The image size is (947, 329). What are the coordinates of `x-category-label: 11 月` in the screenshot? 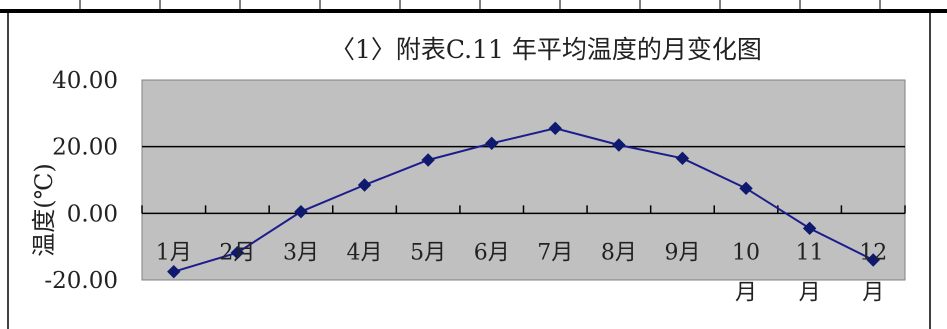 It's located at (810, 272).